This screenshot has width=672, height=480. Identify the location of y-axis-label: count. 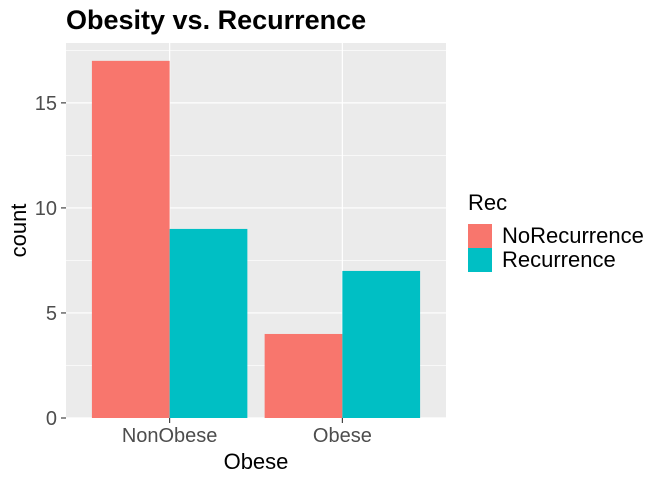
(18, 231).